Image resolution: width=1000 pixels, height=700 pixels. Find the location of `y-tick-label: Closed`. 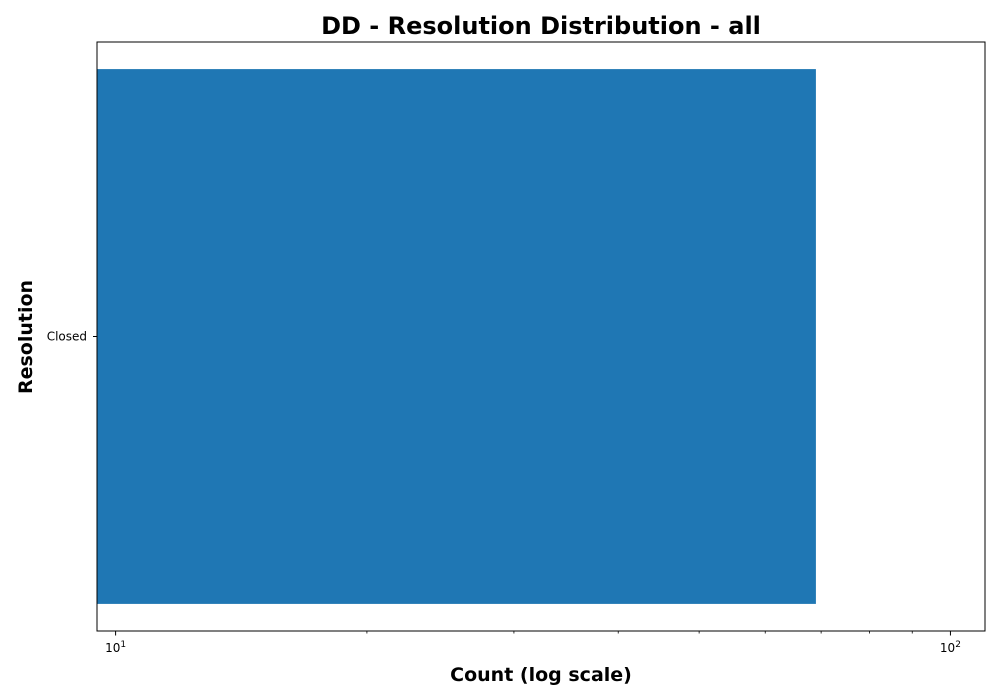

y-tick-label: Closed is located at coordinates (67, 337).